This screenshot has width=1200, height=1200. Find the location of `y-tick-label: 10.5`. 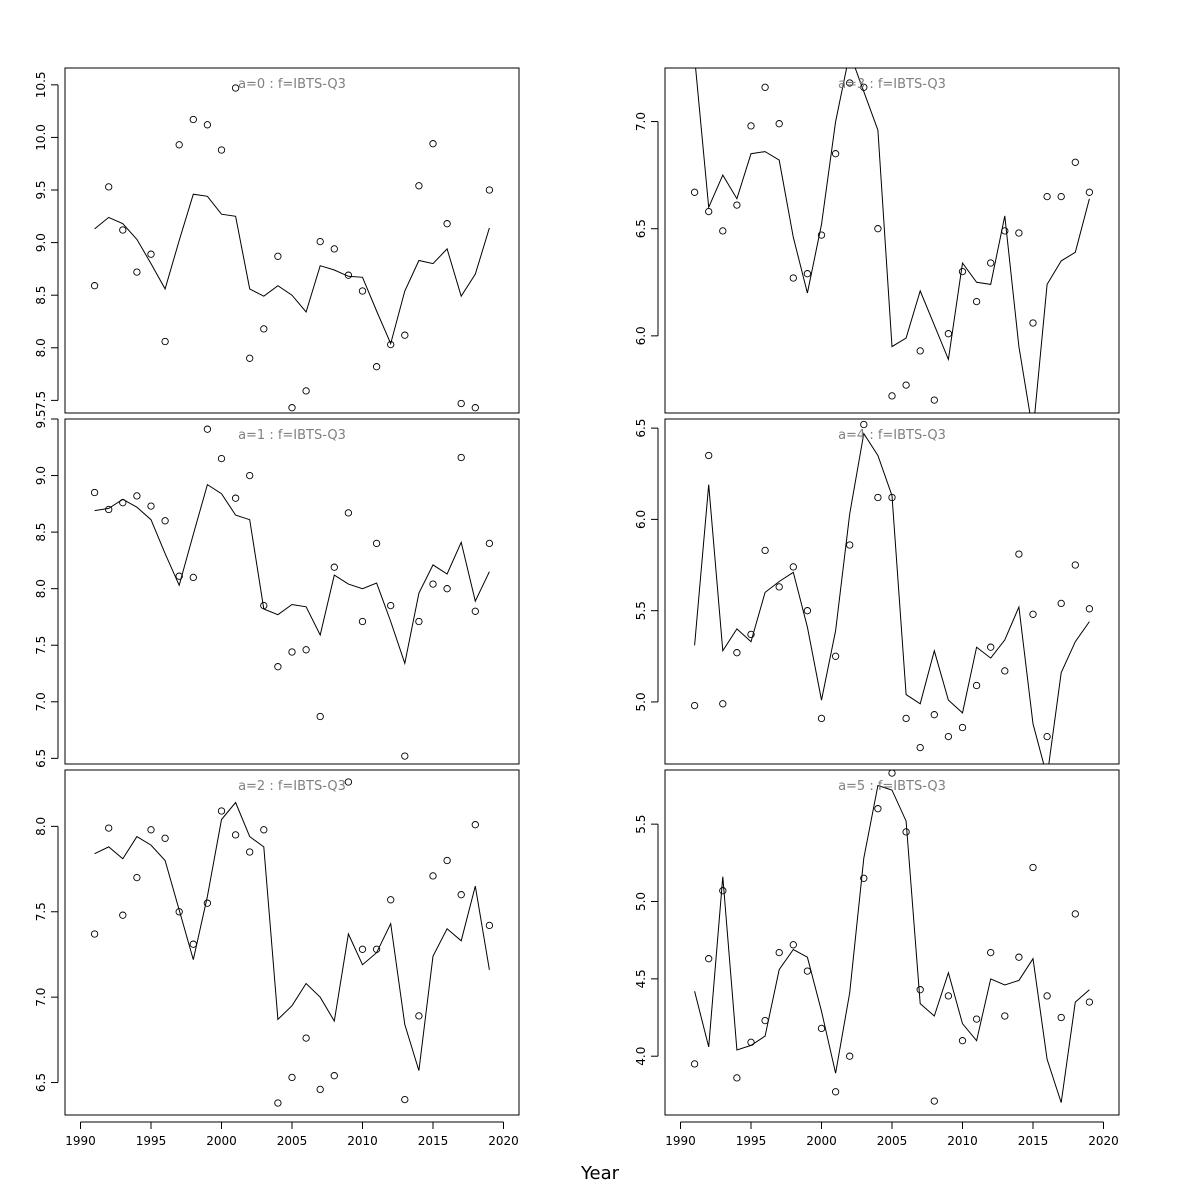

y-tick-label: 10.5 is located at coordinates (41, 84).